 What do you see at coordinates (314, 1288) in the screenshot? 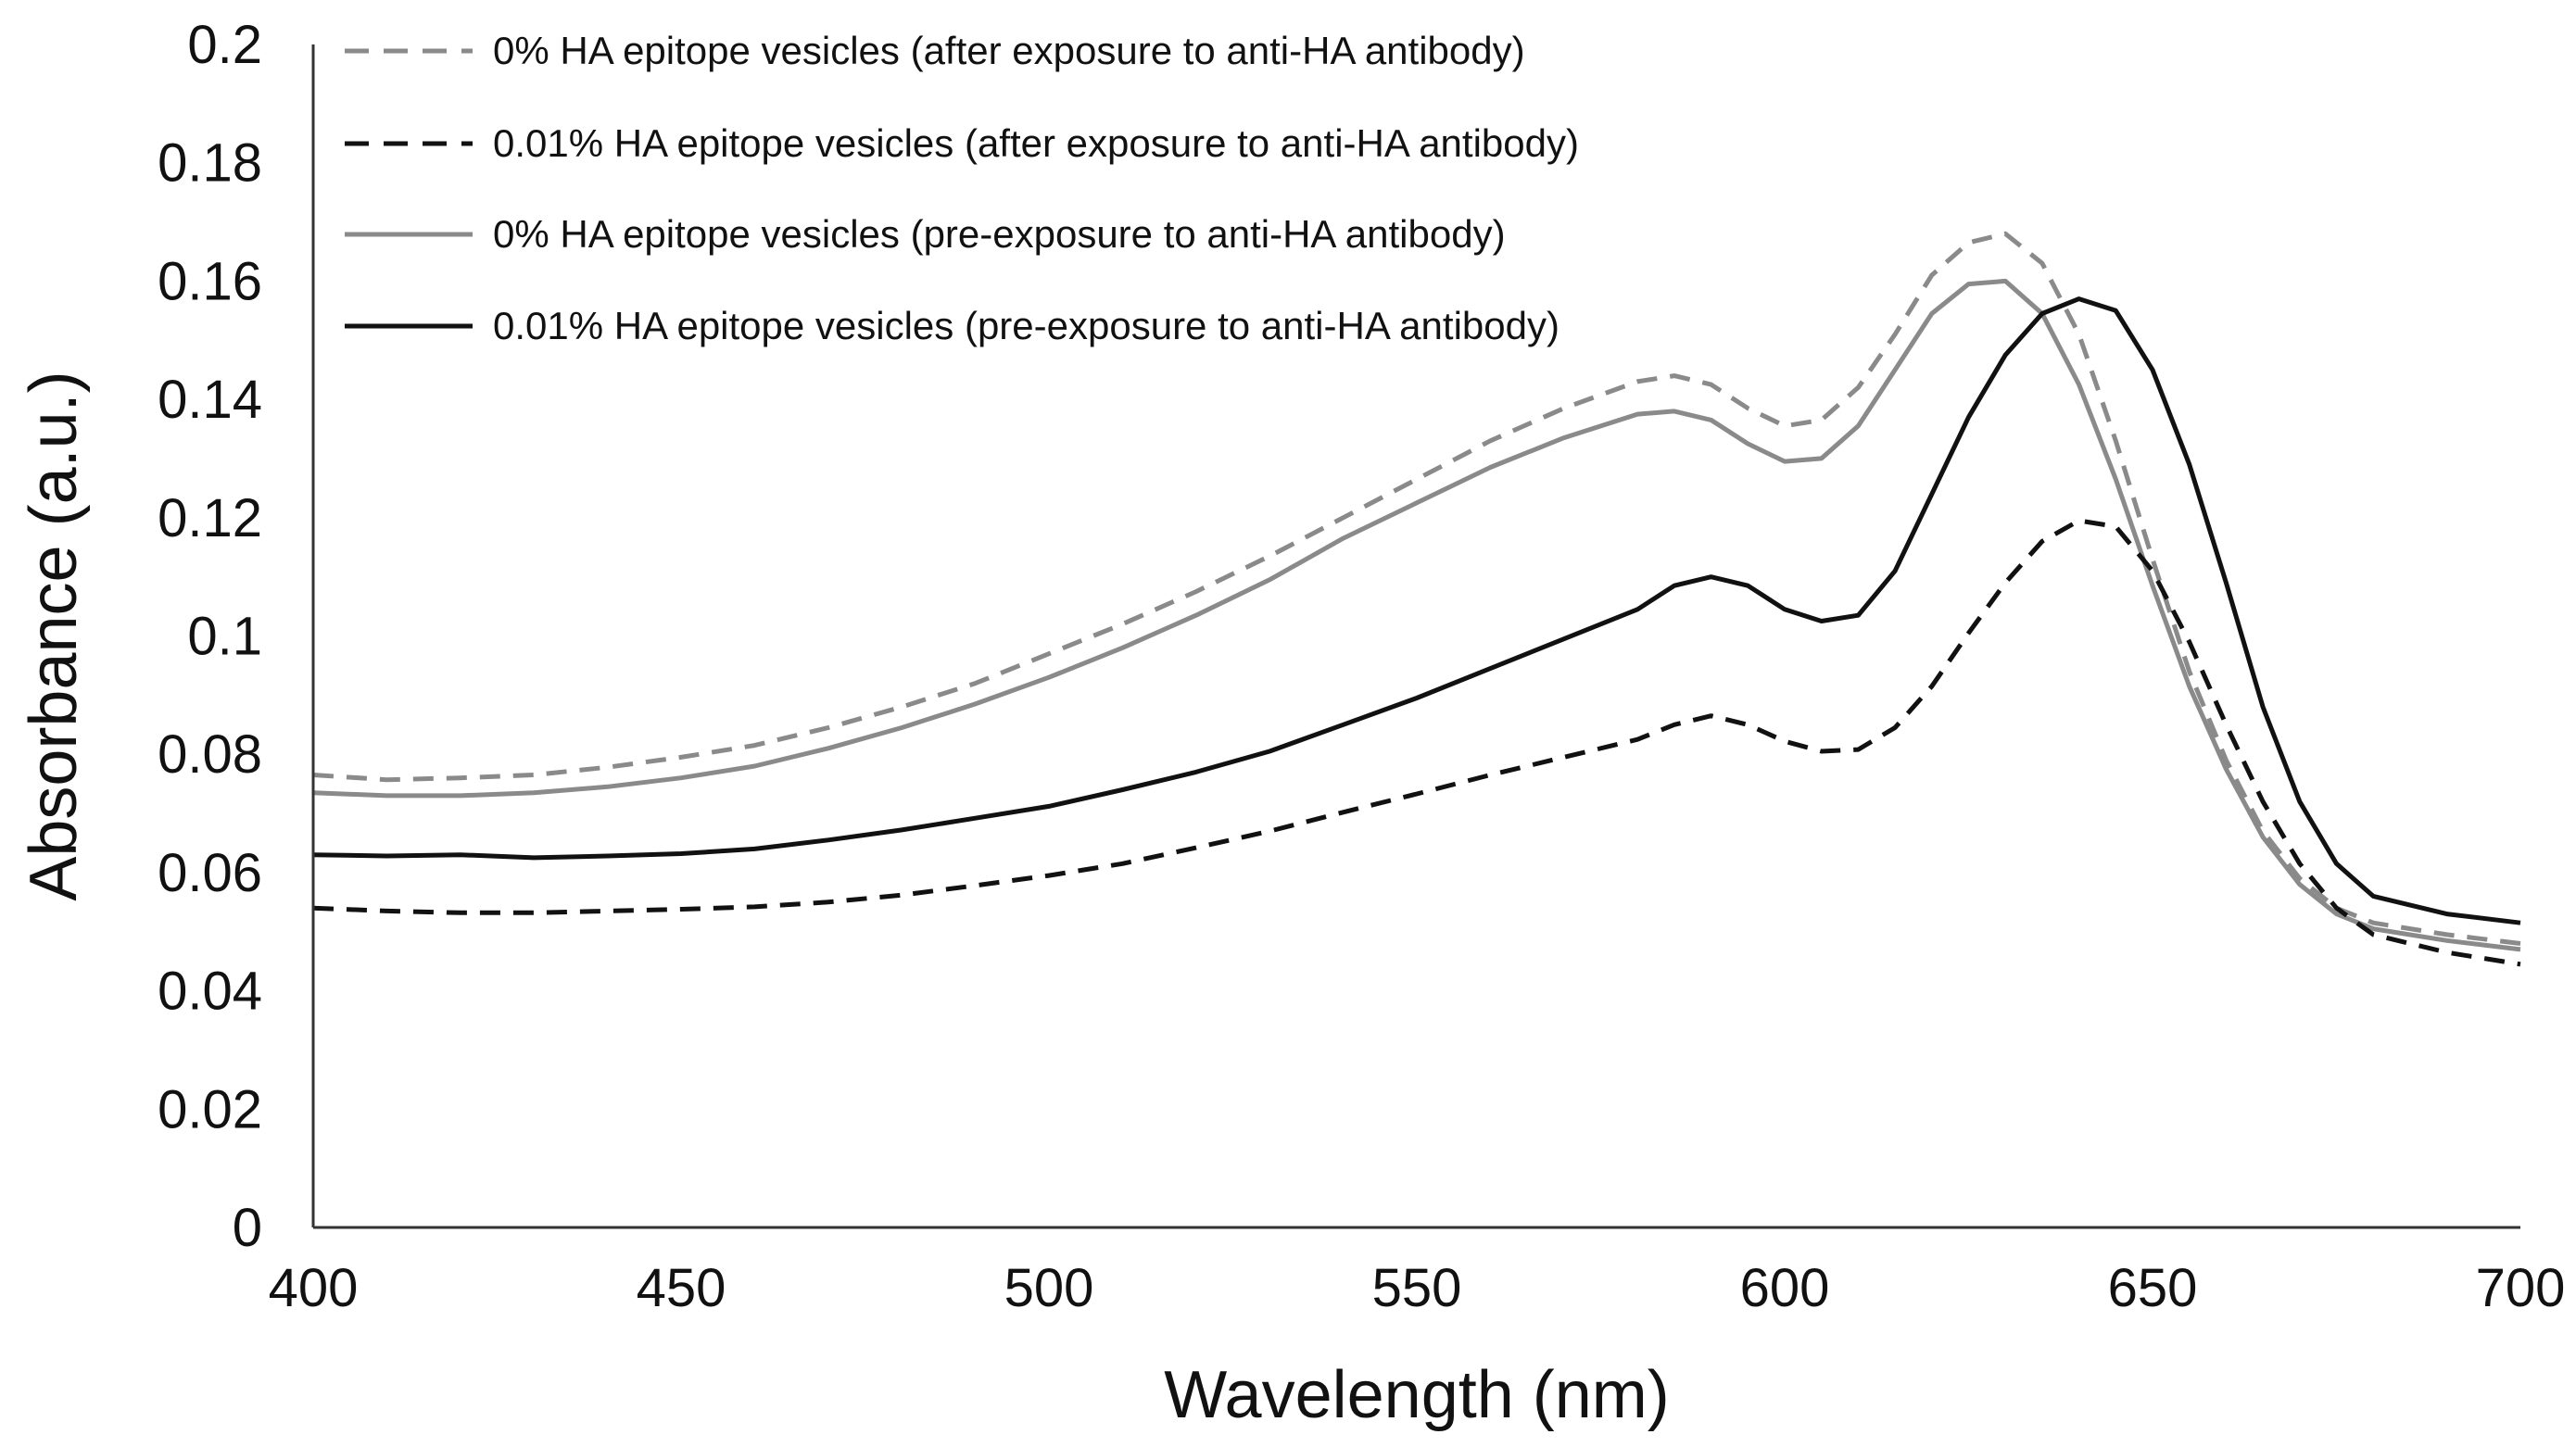
I see `x-tick-label: 400` at bounding box center [314, 1288].